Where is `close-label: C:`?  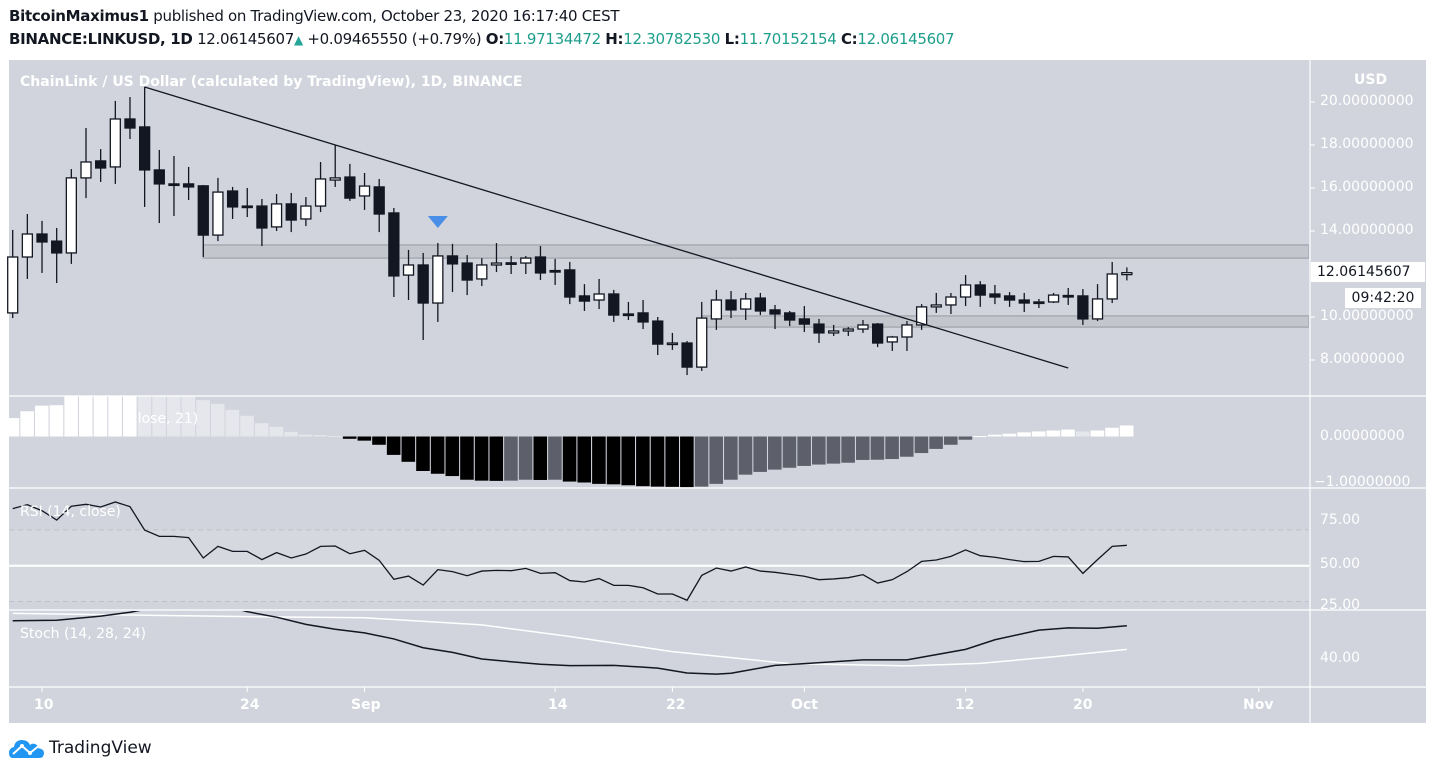
close-label: C: is located at coordinates (849, 39).